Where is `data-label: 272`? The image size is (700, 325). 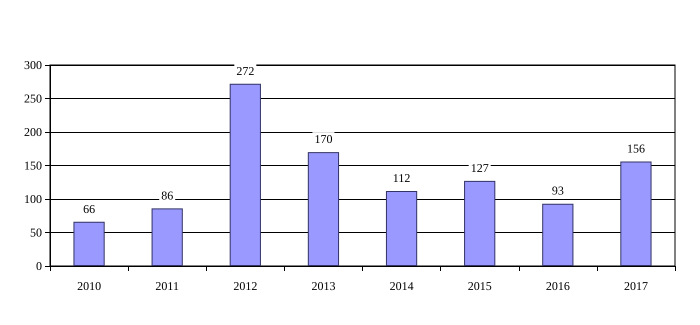 data-label: 272 is located at coordinates (245, 71).